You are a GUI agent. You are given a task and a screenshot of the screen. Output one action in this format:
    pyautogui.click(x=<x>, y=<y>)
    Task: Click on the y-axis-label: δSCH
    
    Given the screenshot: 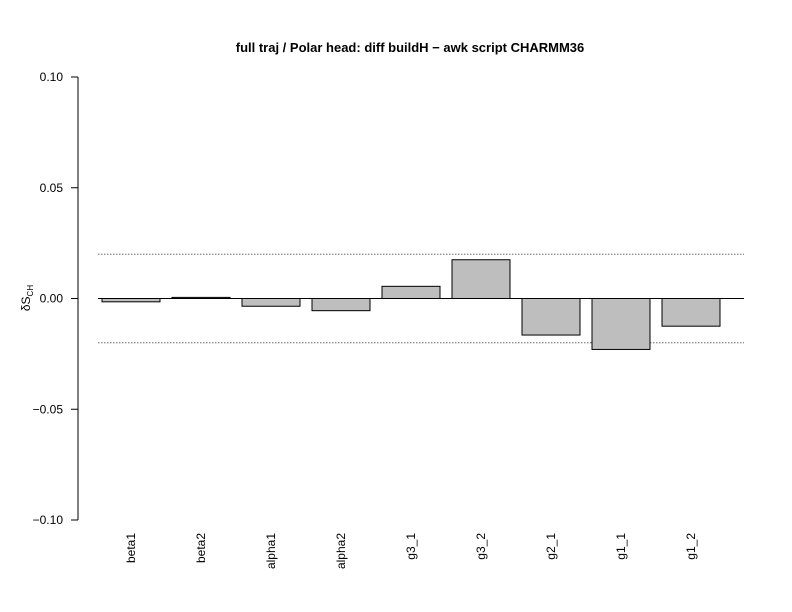 What is the action you would take?
    pyautogui.click(x=27, y=298)
    